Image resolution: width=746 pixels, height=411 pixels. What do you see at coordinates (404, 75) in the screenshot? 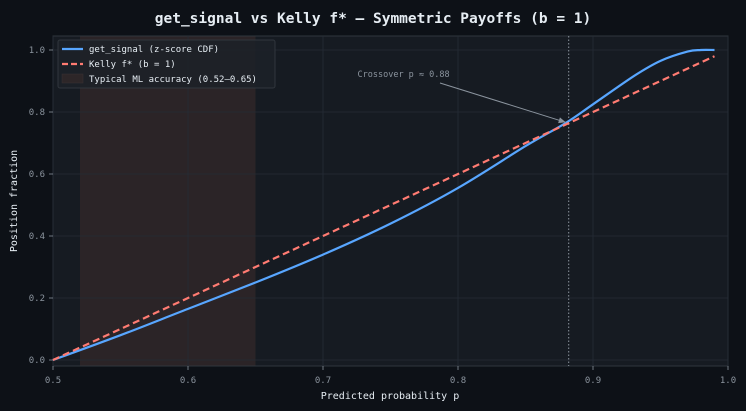
I see `annotation-text: Crossover p ≈ 0.88` at bounding box center [404, 75].